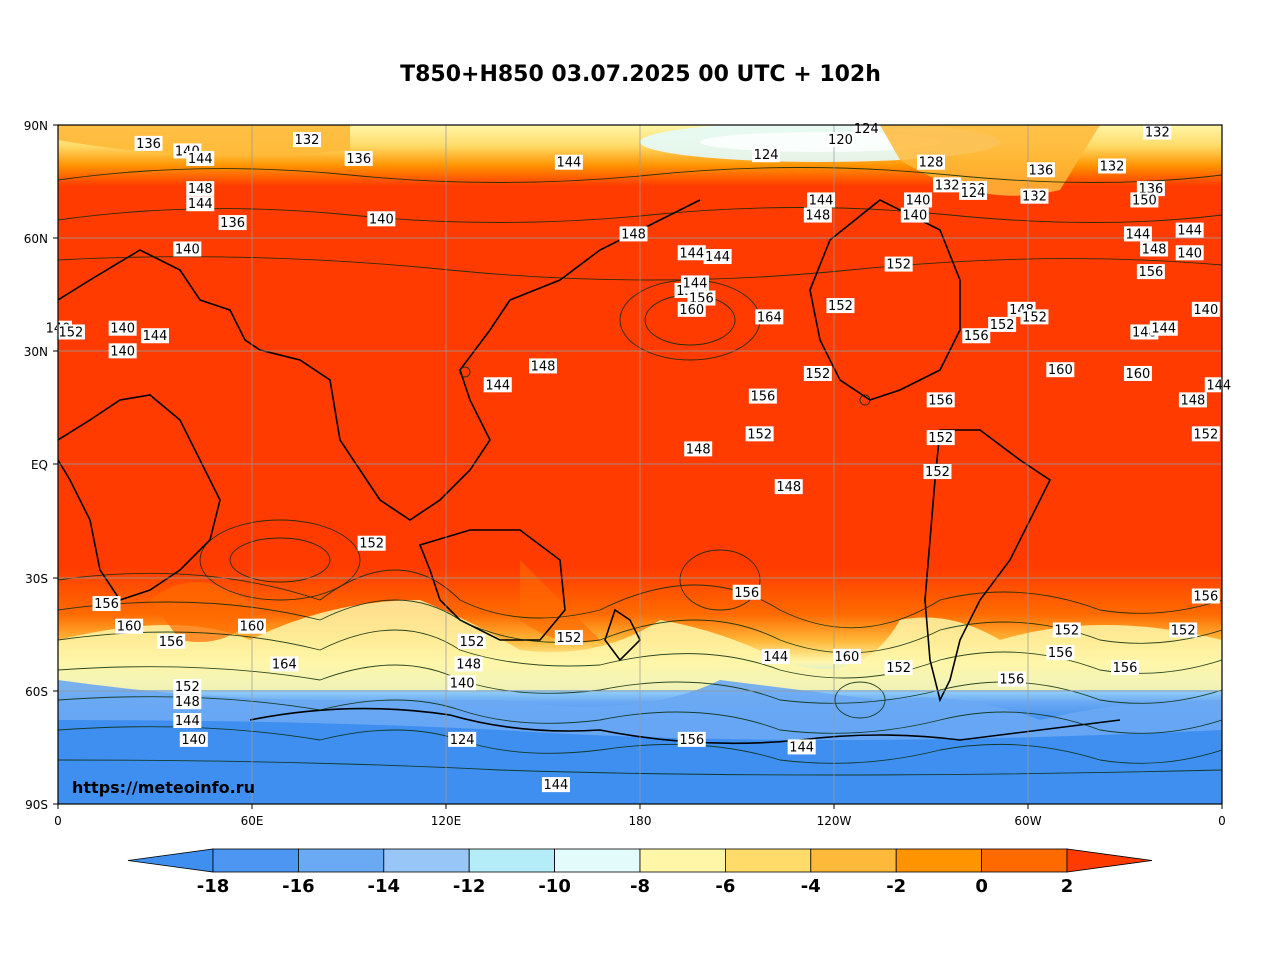 This screenshot has width=1281, height=963. Describe the element at coordinates (36, 692) in the screenshot. I see `lat-label-60s: 60S` at that location.